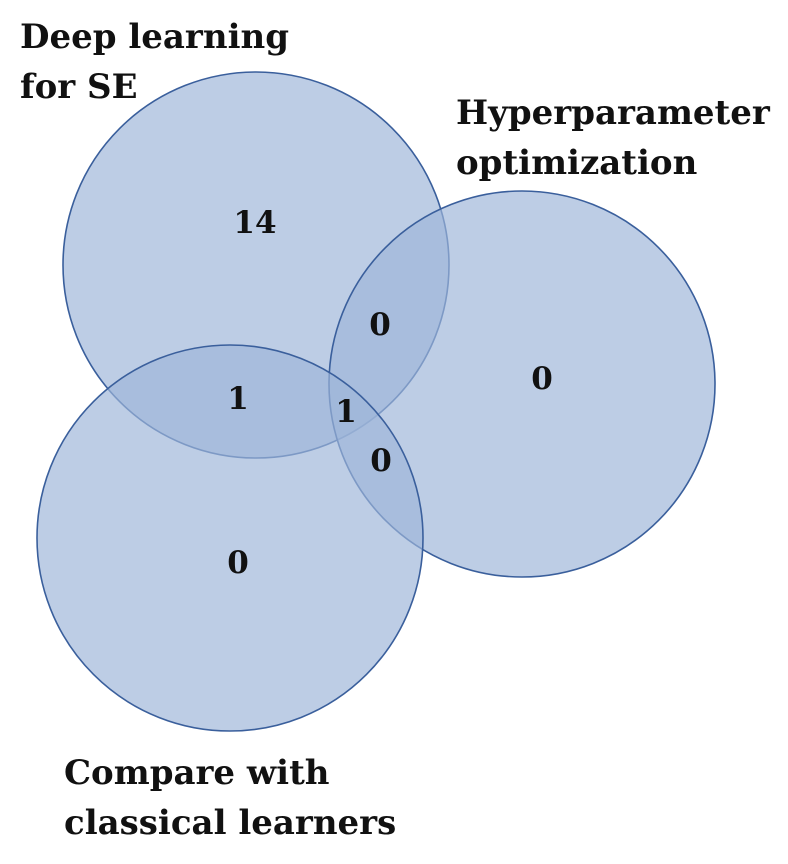 This screenshot has width=788, height=864. I want to click on count-hyperparameter-only: 0, so click(542, 379).